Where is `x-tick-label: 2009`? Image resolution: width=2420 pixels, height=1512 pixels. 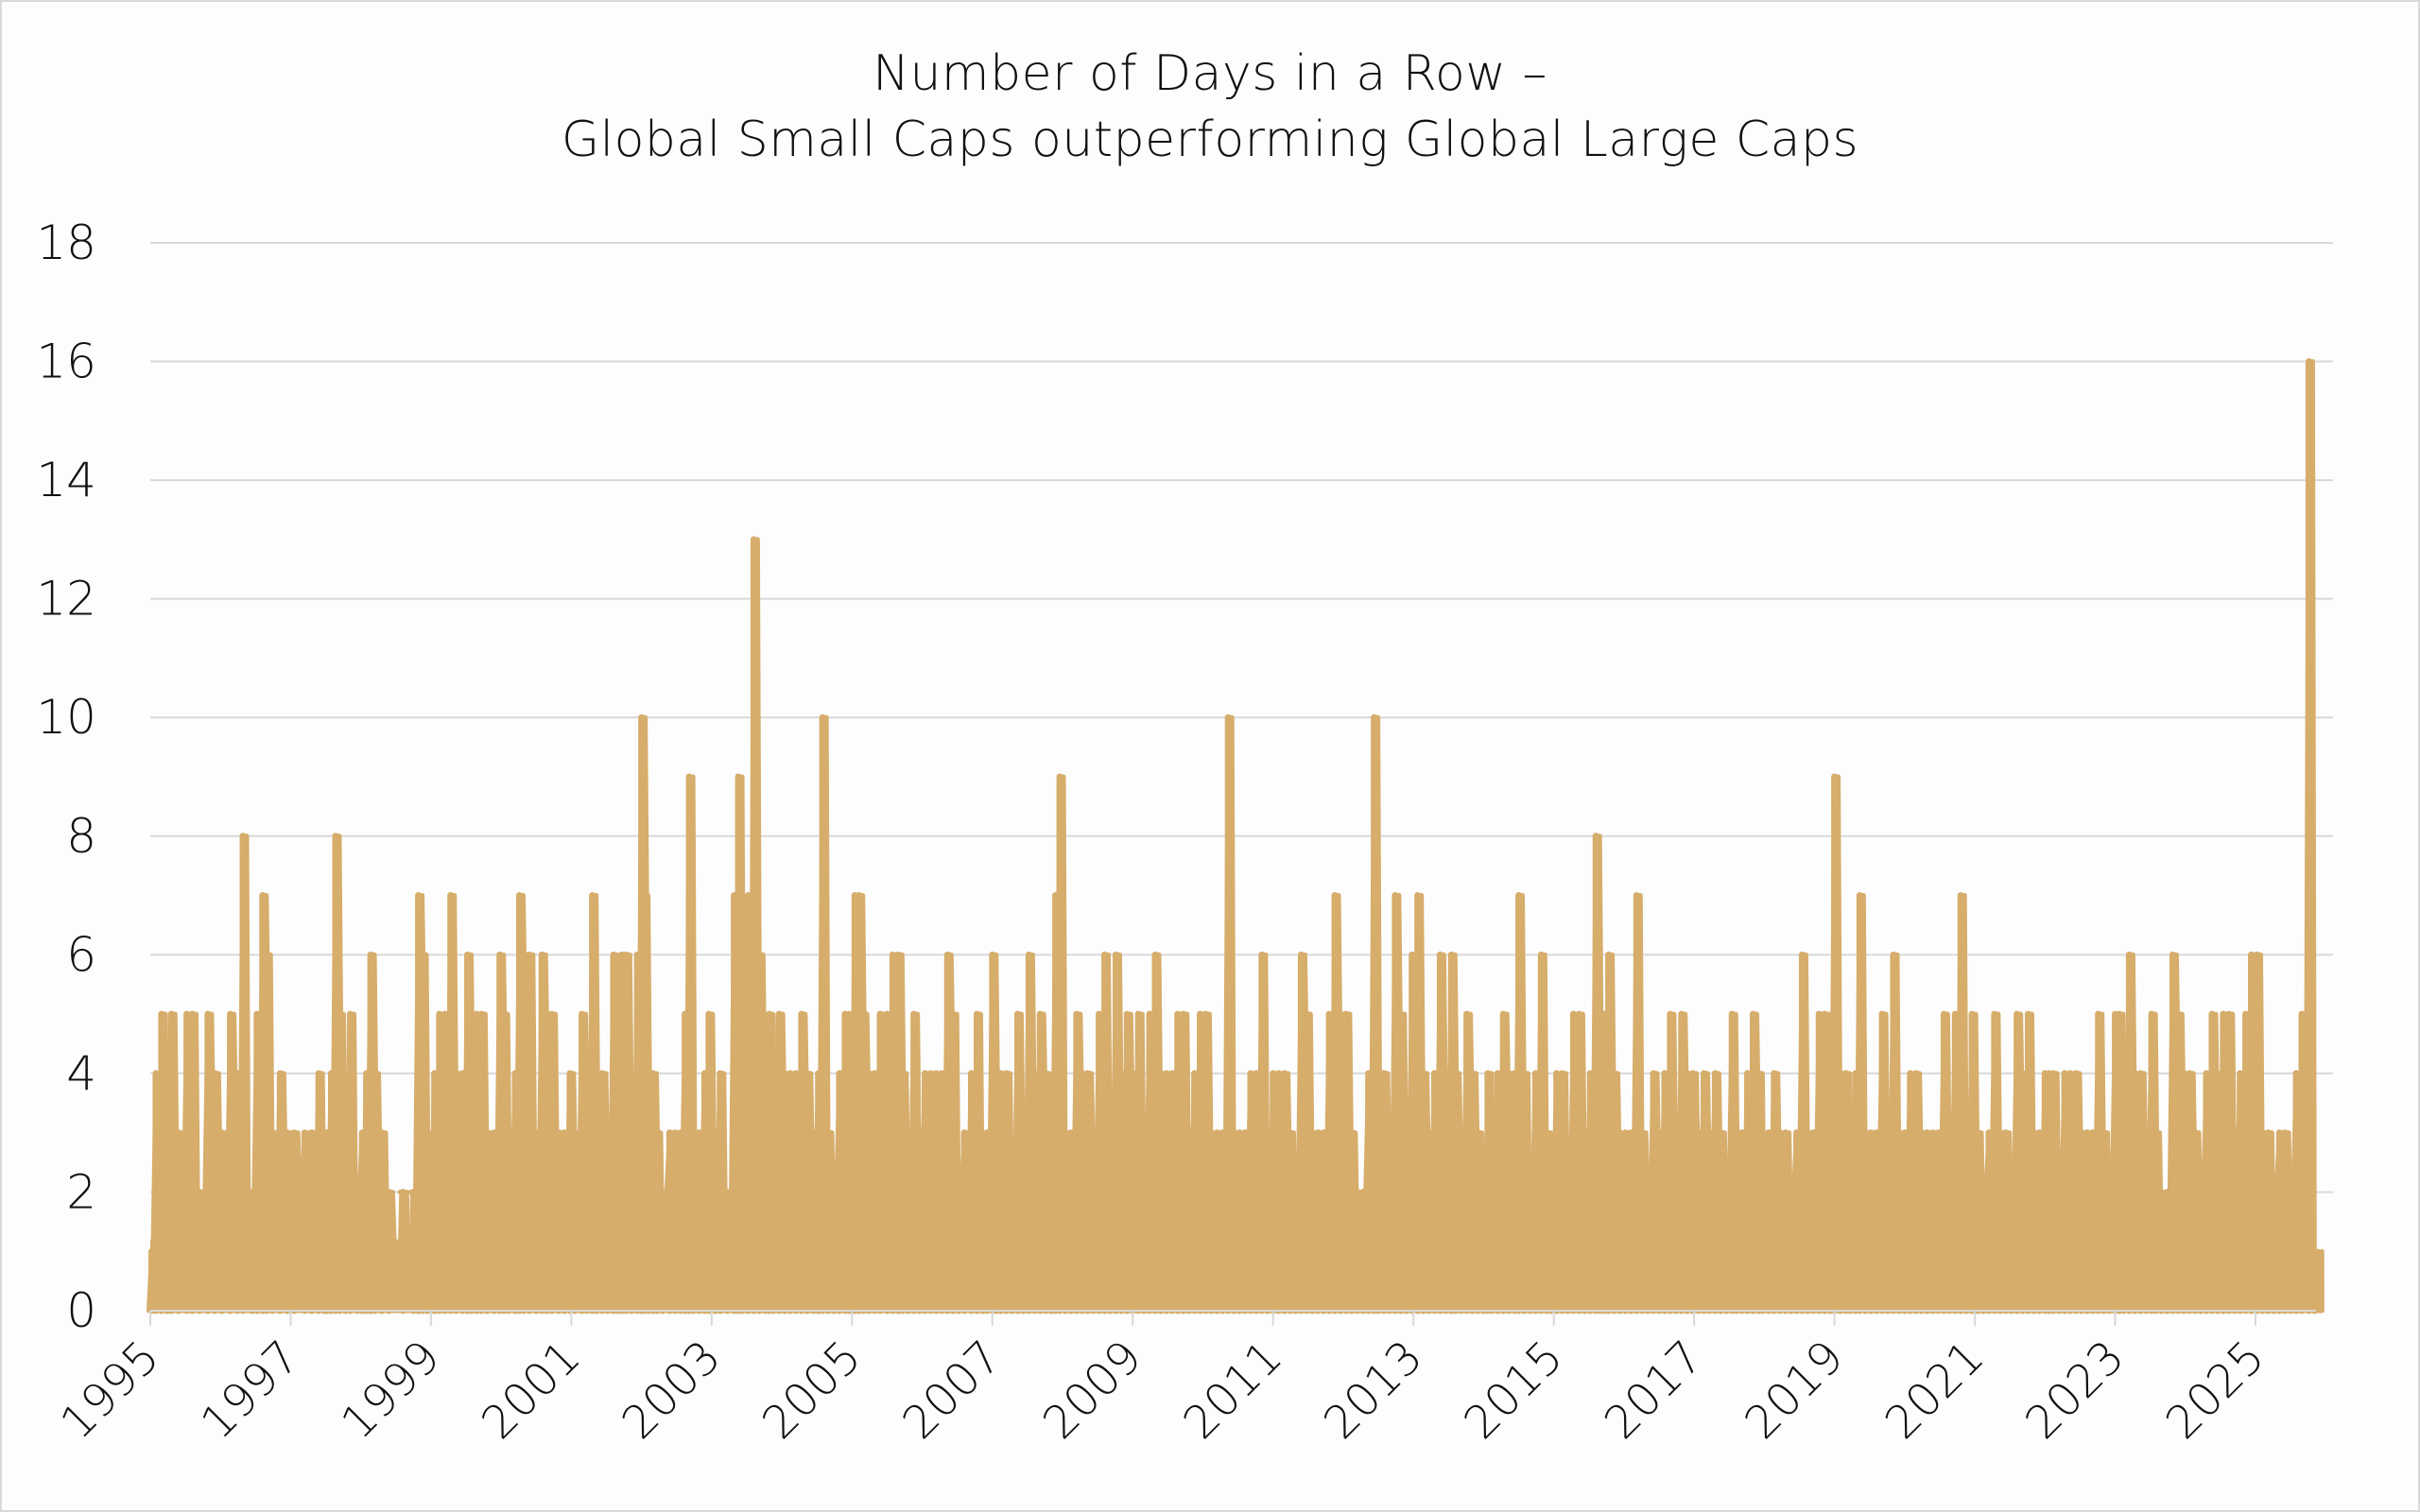
x-tick-label: 2009 is located at coordinates (1092, 1390).